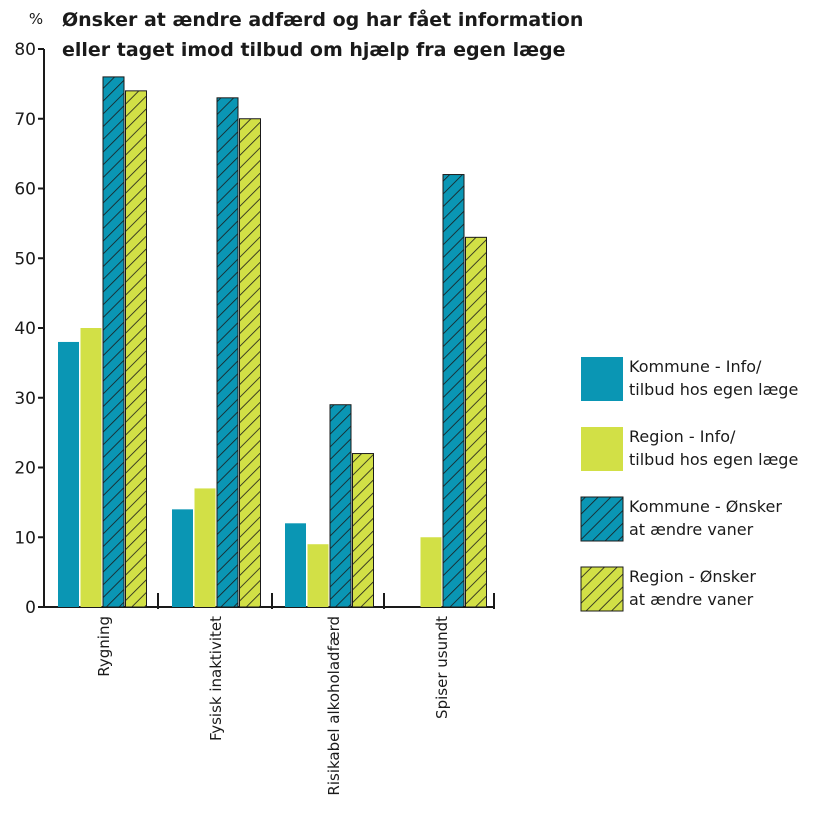 The height and width of the screenshot is (827, 817). What do you see at coordinates (25, 538) in the screenshot?
I see `y-tick-label: 10` at bounding box center [25, 538].